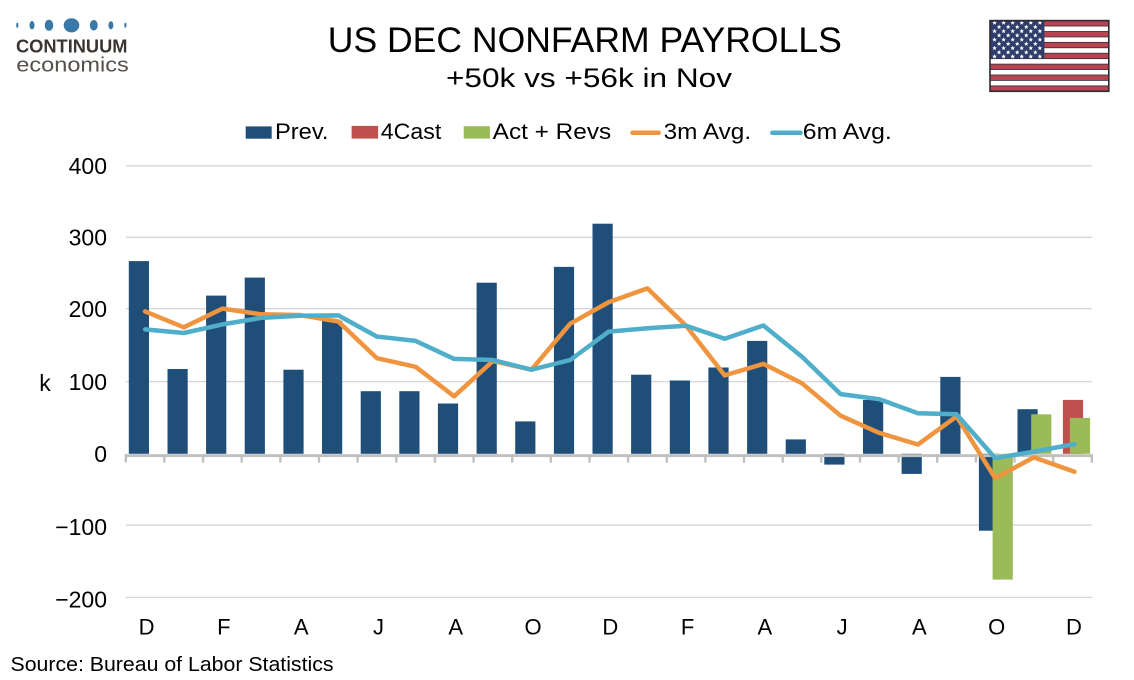 The width and height of the screenshot is (1134, 680). What do you see at coordinates (708, 131) in the screenshot?
I see `svg-text: 3m Avg.` at bounding box center [708, 131].